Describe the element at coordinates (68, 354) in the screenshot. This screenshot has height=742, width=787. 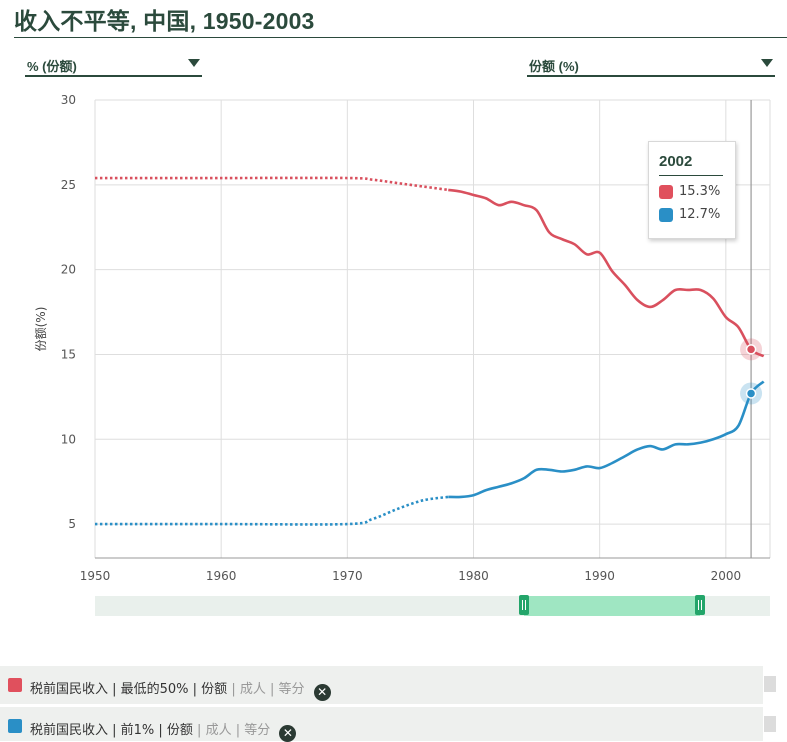
I see `y-tick-label: 15` at that location.